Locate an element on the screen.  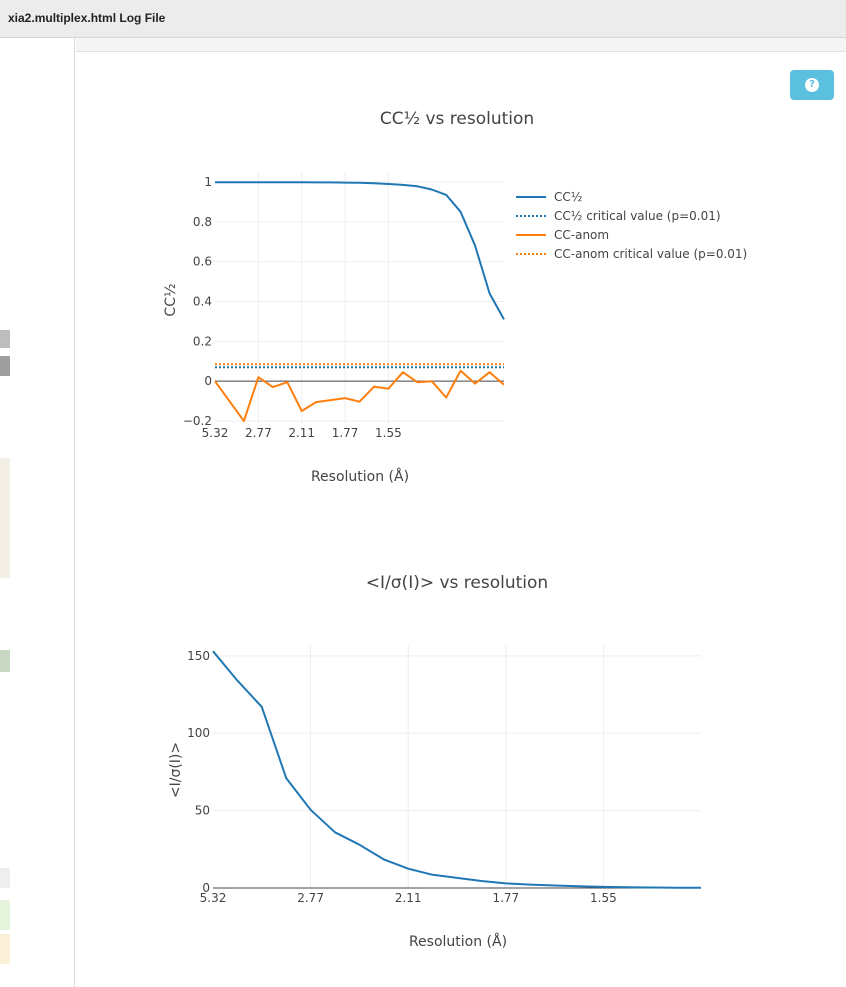
y-tick-label: 1 is located at coordinates (208, 182).